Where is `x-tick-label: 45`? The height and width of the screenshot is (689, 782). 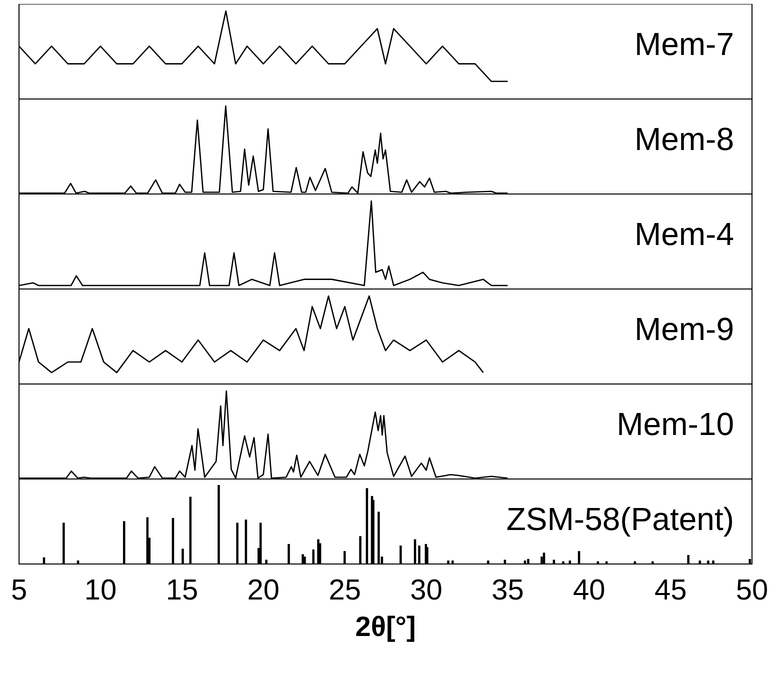
x-tick-label: 45 is located at coordinates (670, 590).